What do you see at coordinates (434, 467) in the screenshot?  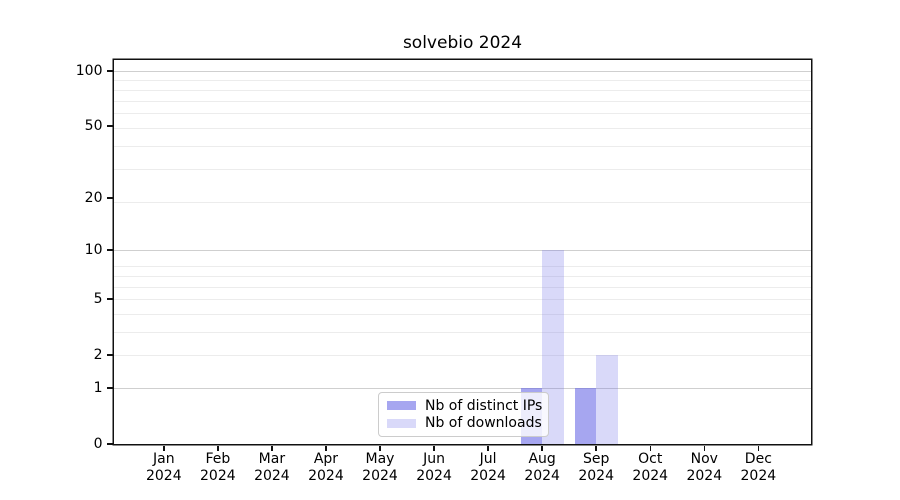 I see `x-tick-label: Jun 2024` at bounding box center [434, 467].